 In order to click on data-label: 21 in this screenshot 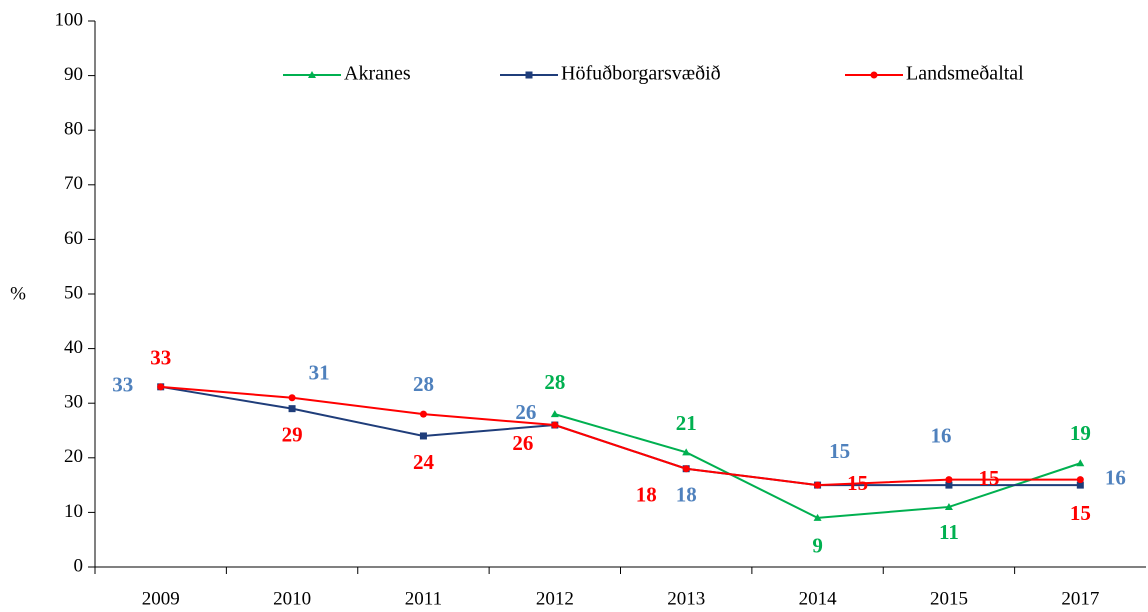, I will do `click(686, 423)`.